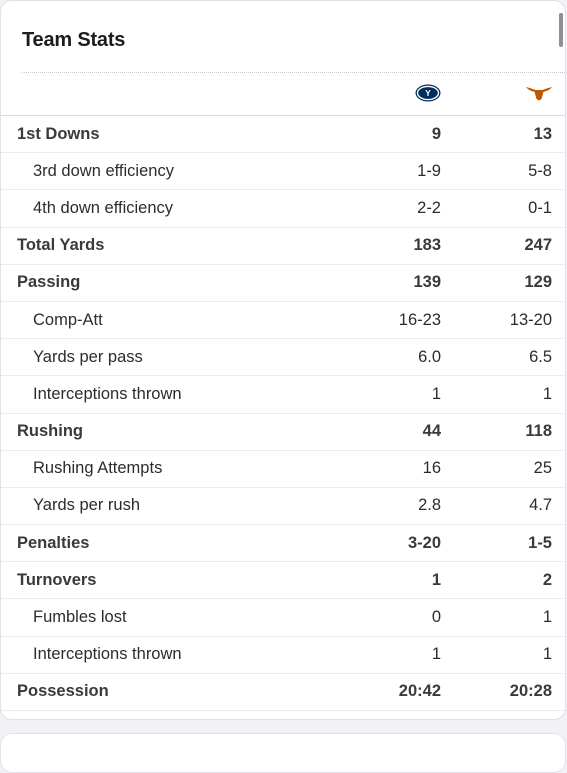 This screenshot has height=773, width=567. Describe the element at coordinates (540, 505) in the screenshot. I see `home-team-value: 4.7` at that location.